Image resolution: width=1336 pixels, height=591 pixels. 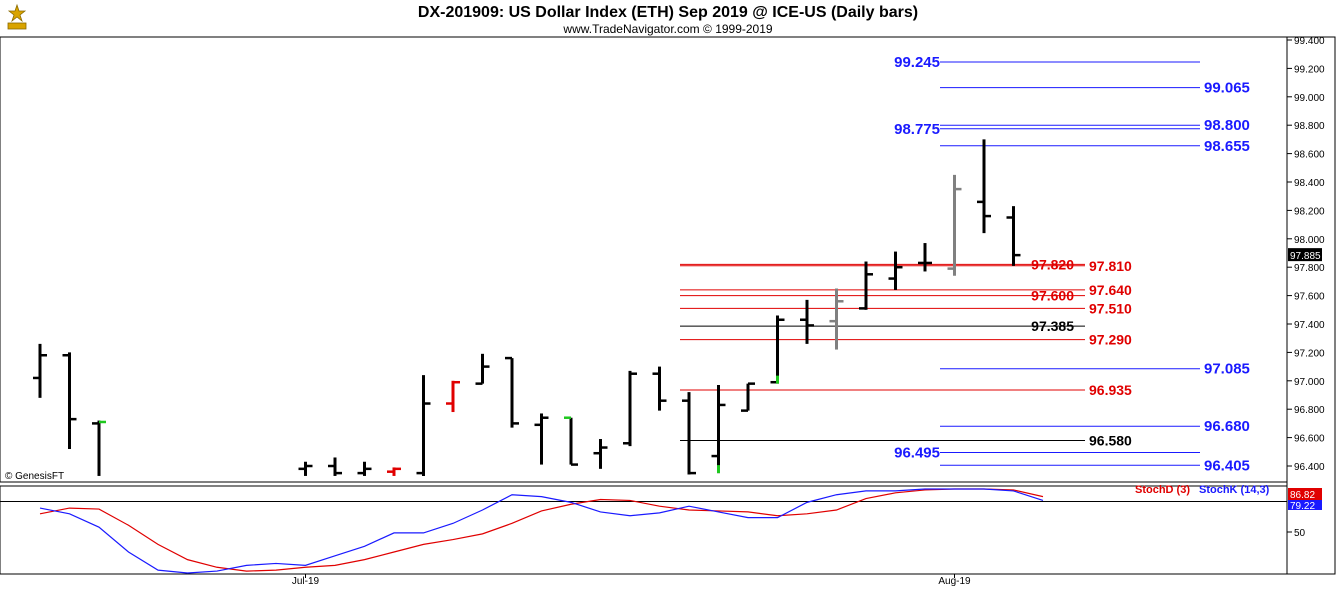 I want to click on price-tick-label: 96.600, so click(x=1309, y=439).